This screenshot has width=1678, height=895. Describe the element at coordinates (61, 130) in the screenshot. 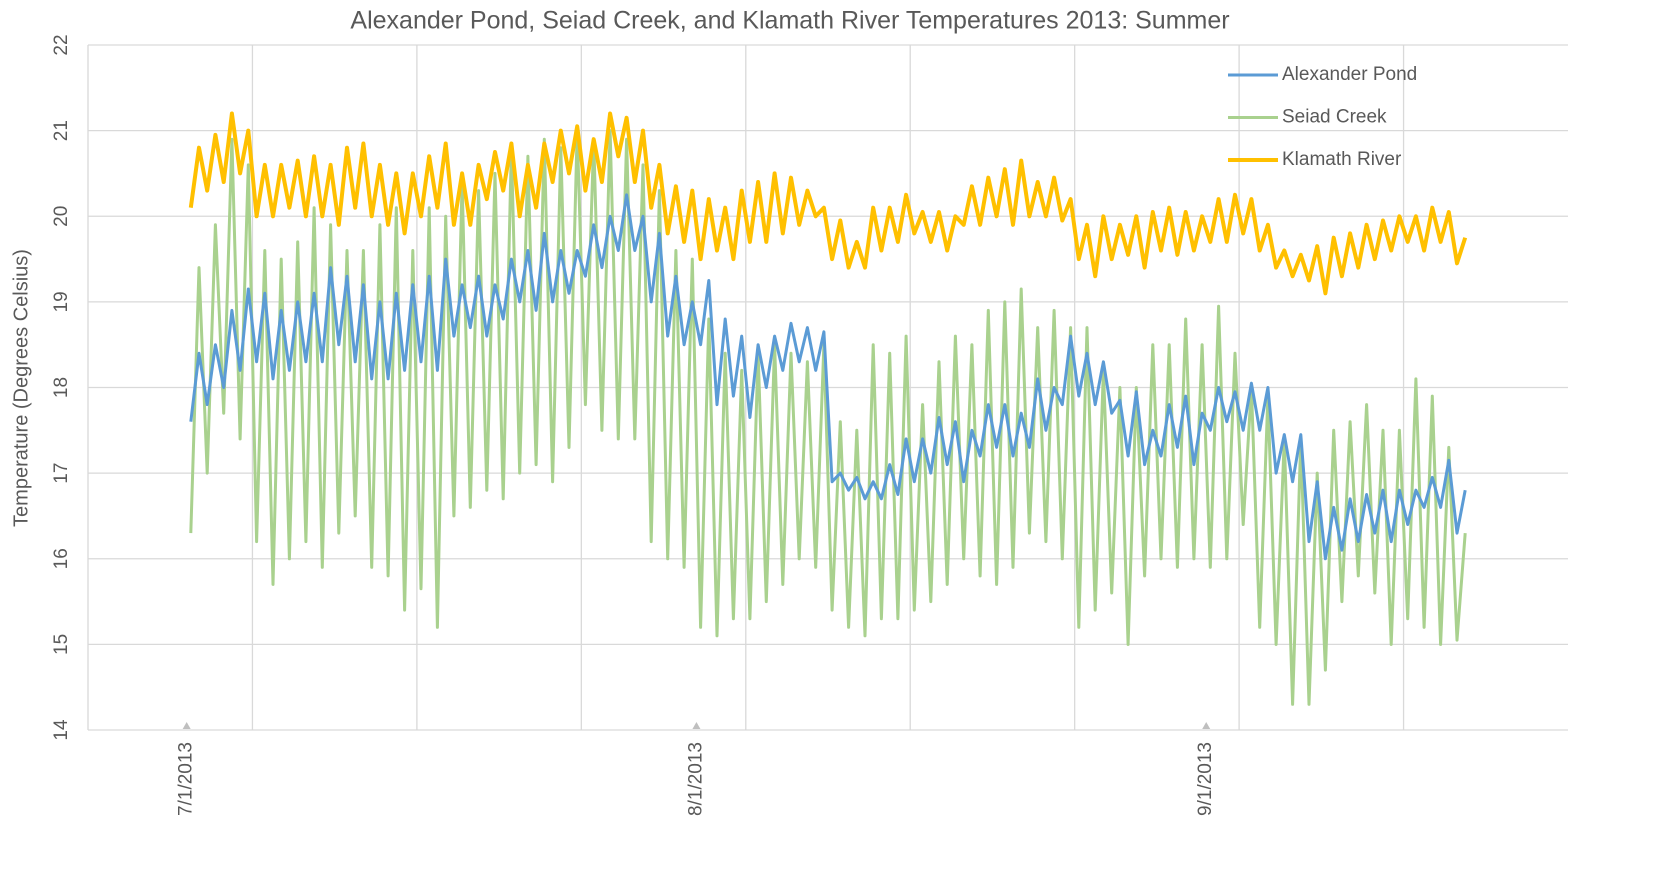

I see `y-tick-label: 21` at that location.